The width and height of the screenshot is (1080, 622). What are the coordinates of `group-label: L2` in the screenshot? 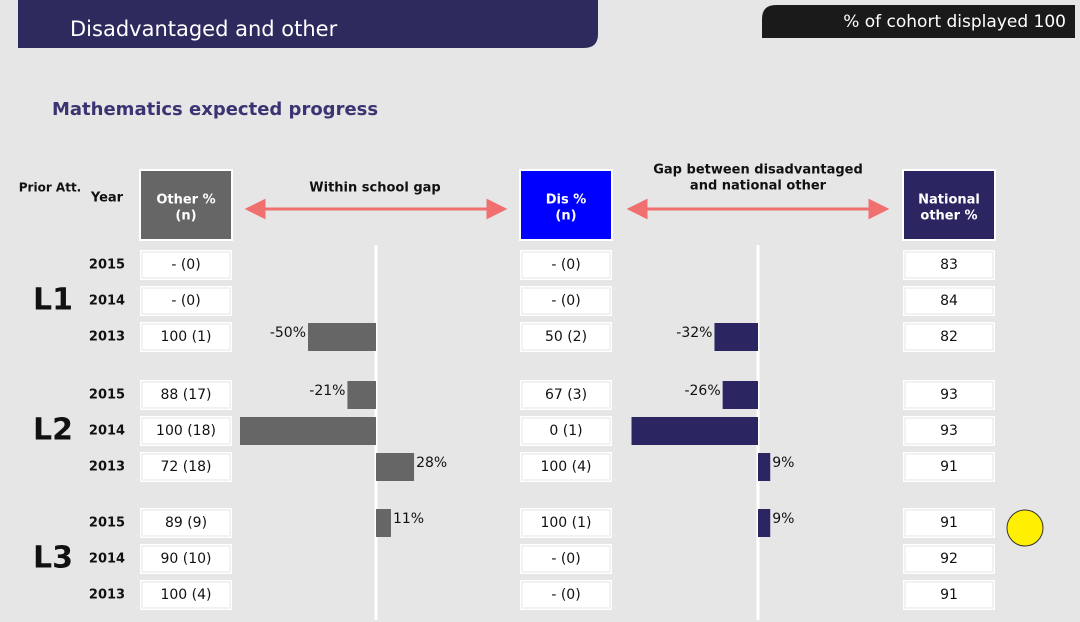 It's located at (53, 430).